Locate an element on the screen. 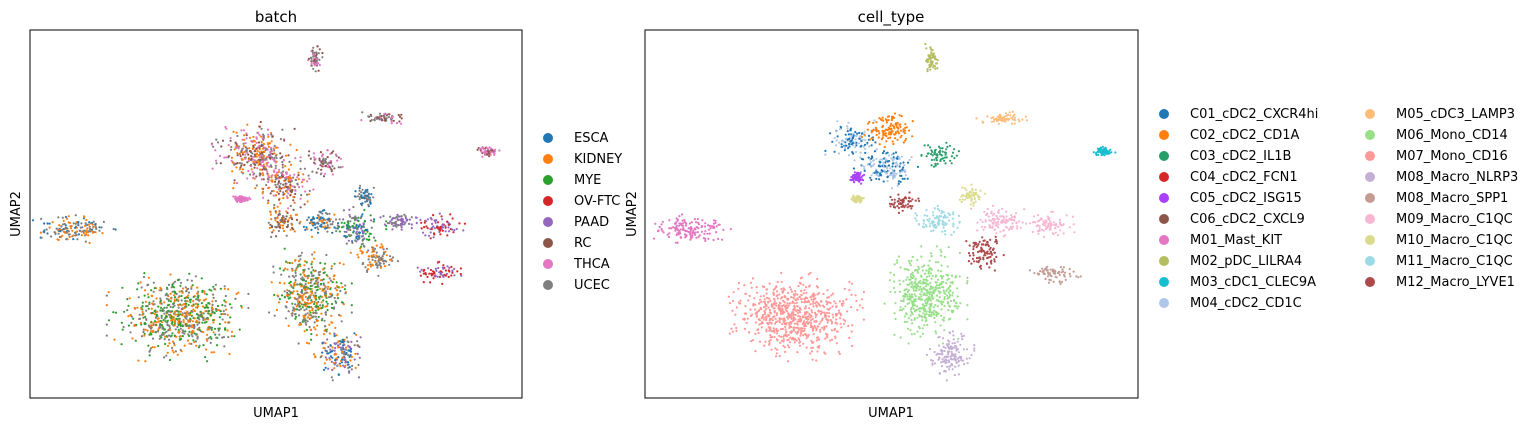  point-cluster is located at coordinates (904, 202).